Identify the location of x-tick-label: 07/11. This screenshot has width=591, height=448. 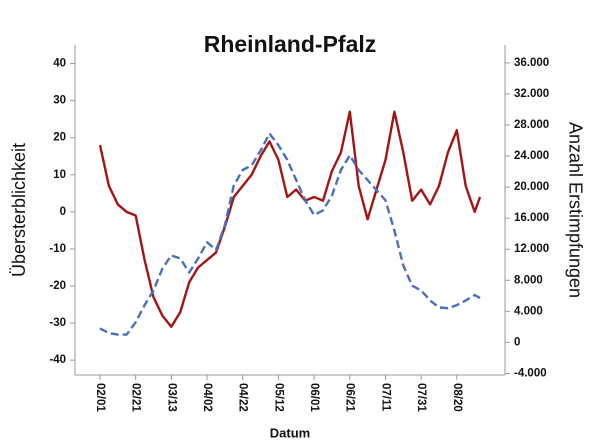
(385, 397).